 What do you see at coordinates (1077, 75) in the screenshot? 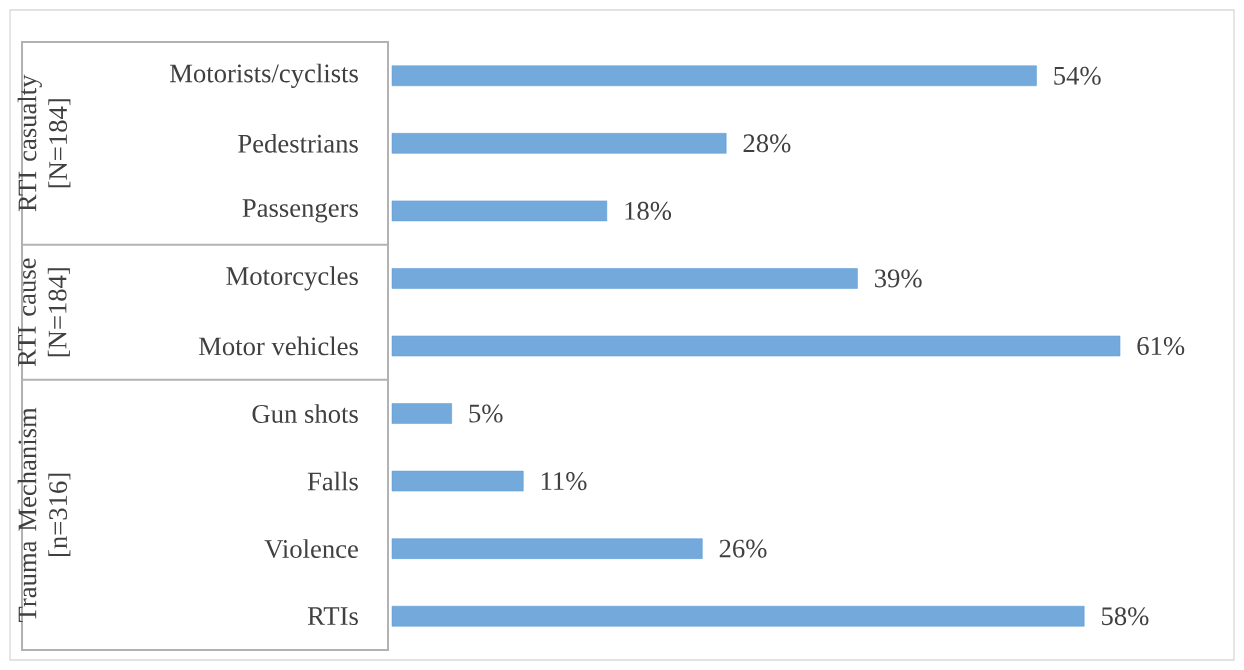
I see `data-label: 54%` at bounding box center [1077, 75].